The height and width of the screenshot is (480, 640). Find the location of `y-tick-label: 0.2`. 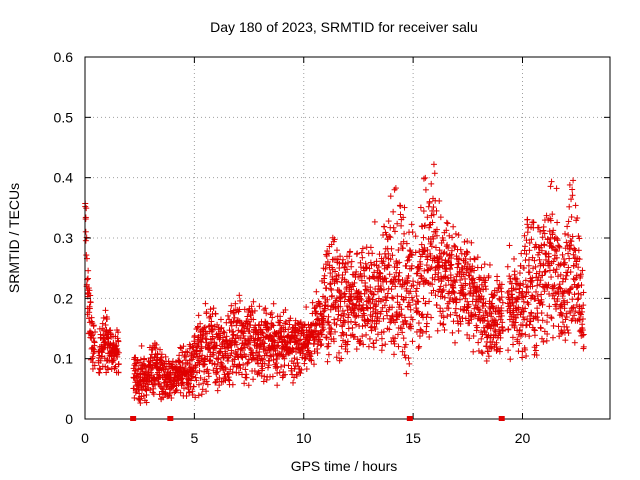

y-tick-label: 0.2 is located at coordinates (64, 298).